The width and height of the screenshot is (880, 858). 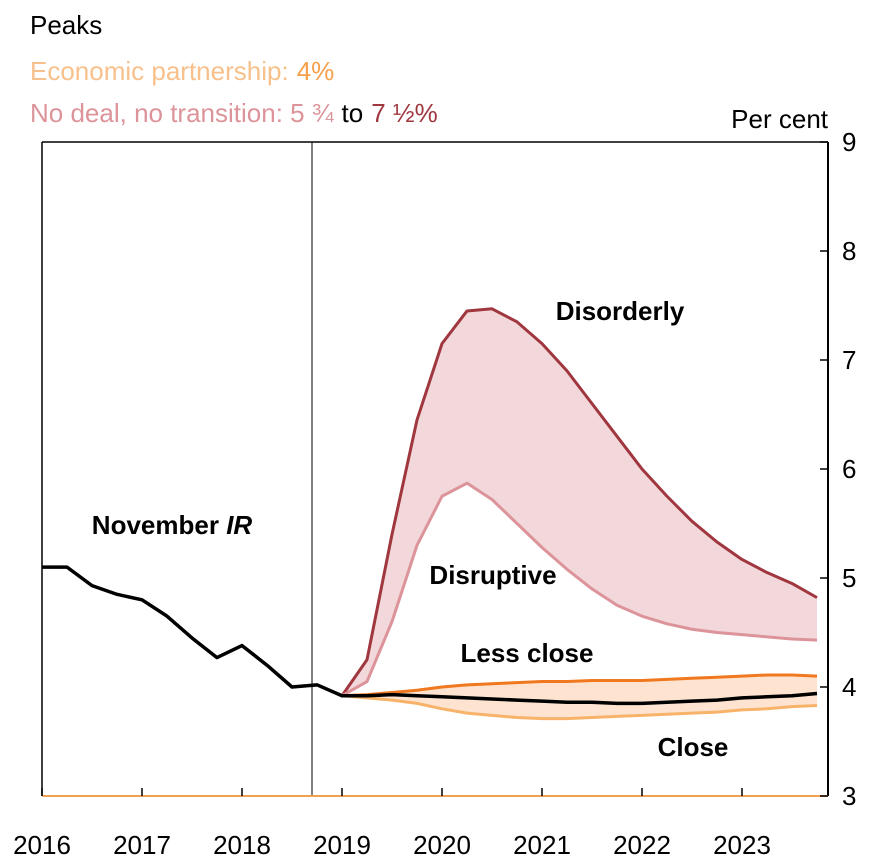 What do you see at coordinates (742, 844) in the screenshot?
I see `x-tick-label: 2023` at bounding box center [742, 844].